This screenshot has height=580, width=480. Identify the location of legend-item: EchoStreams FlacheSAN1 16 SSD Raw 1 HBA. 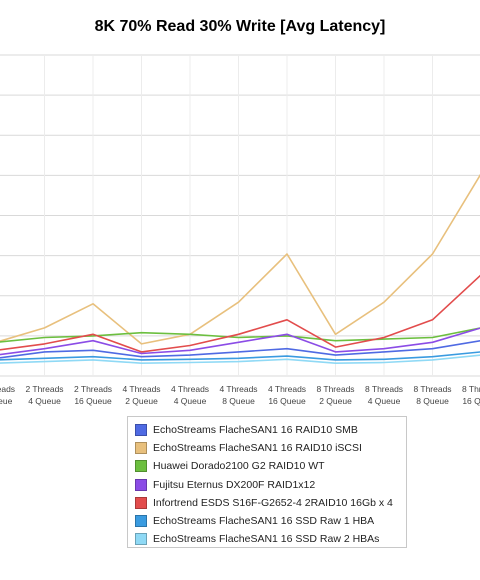
(270, 521).